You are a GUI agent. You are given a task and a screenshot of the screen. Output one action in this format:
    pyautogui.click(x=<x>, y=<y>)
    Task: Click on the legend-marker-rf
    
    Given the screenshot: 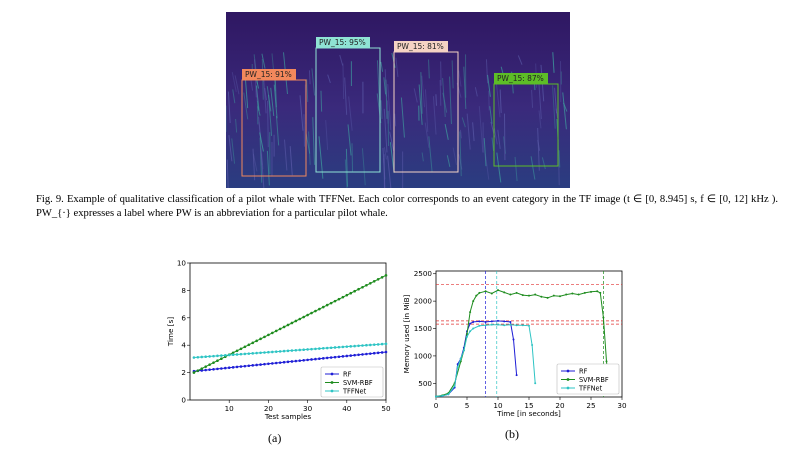 What is the action you would take?
    pyautogui.click(x=332, y=374)
    